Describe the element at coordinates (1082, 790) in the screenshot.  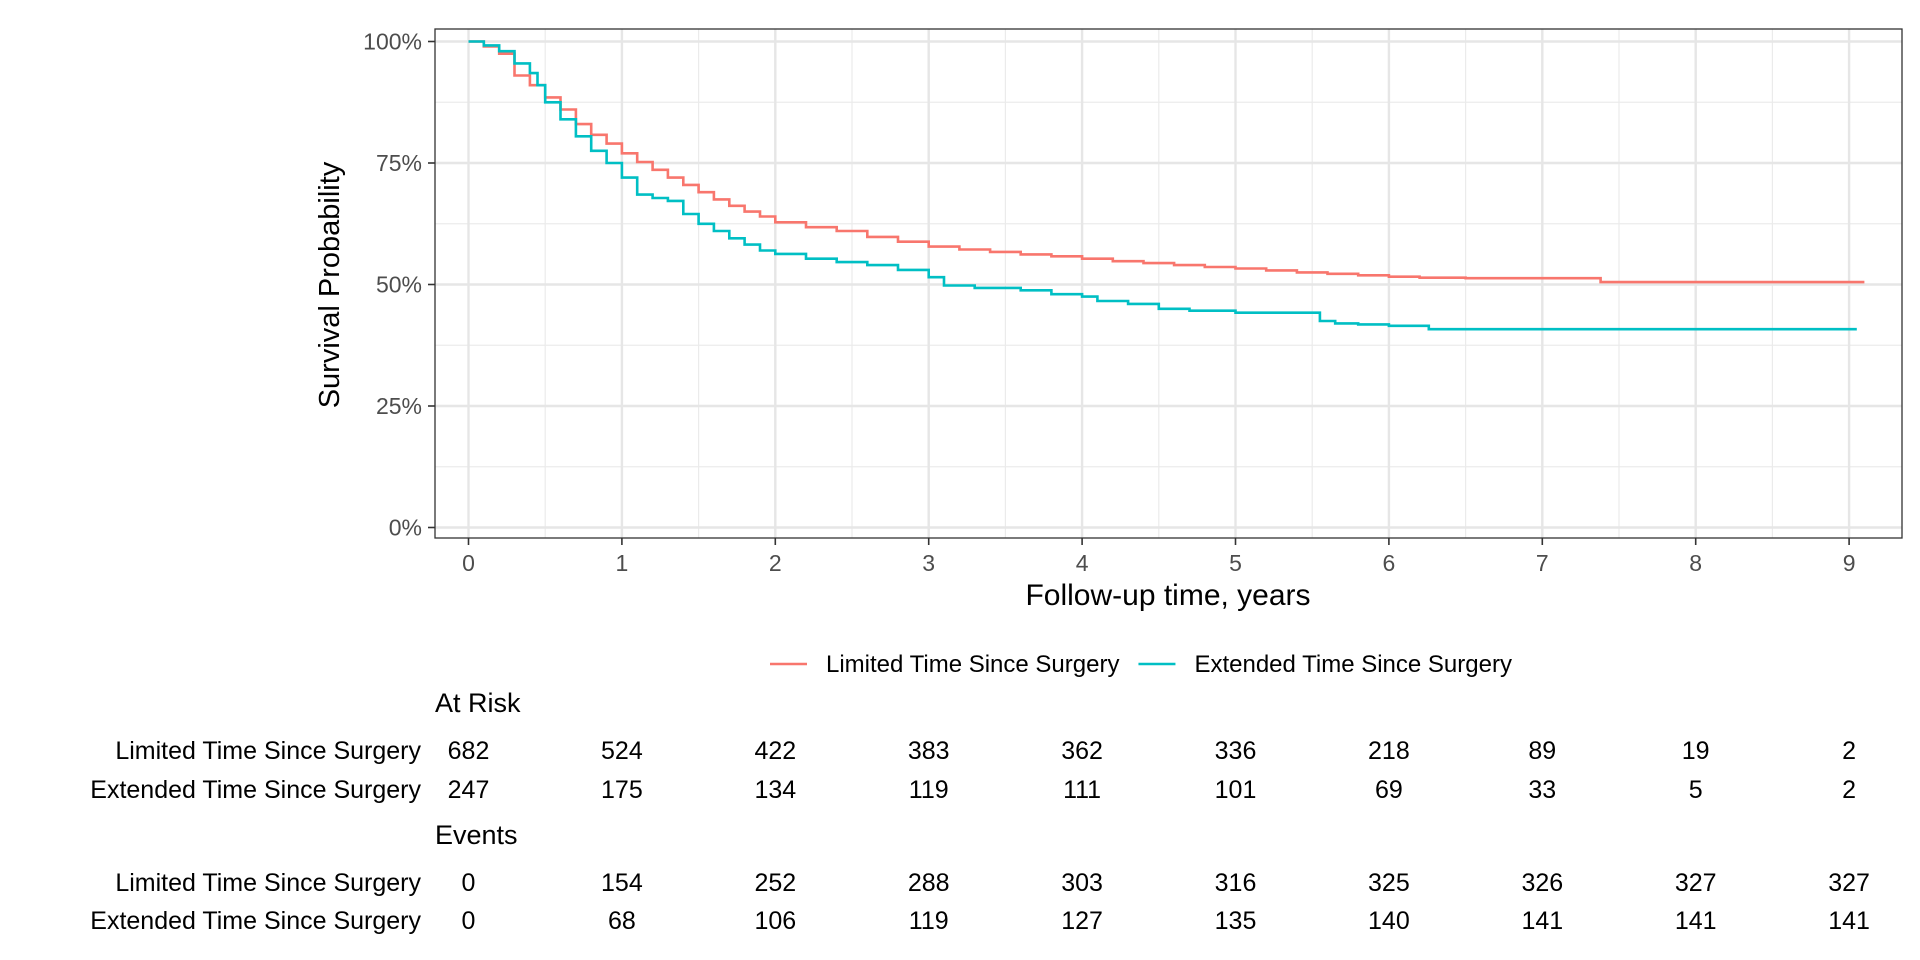
I see `table-cell: 111` at that location.